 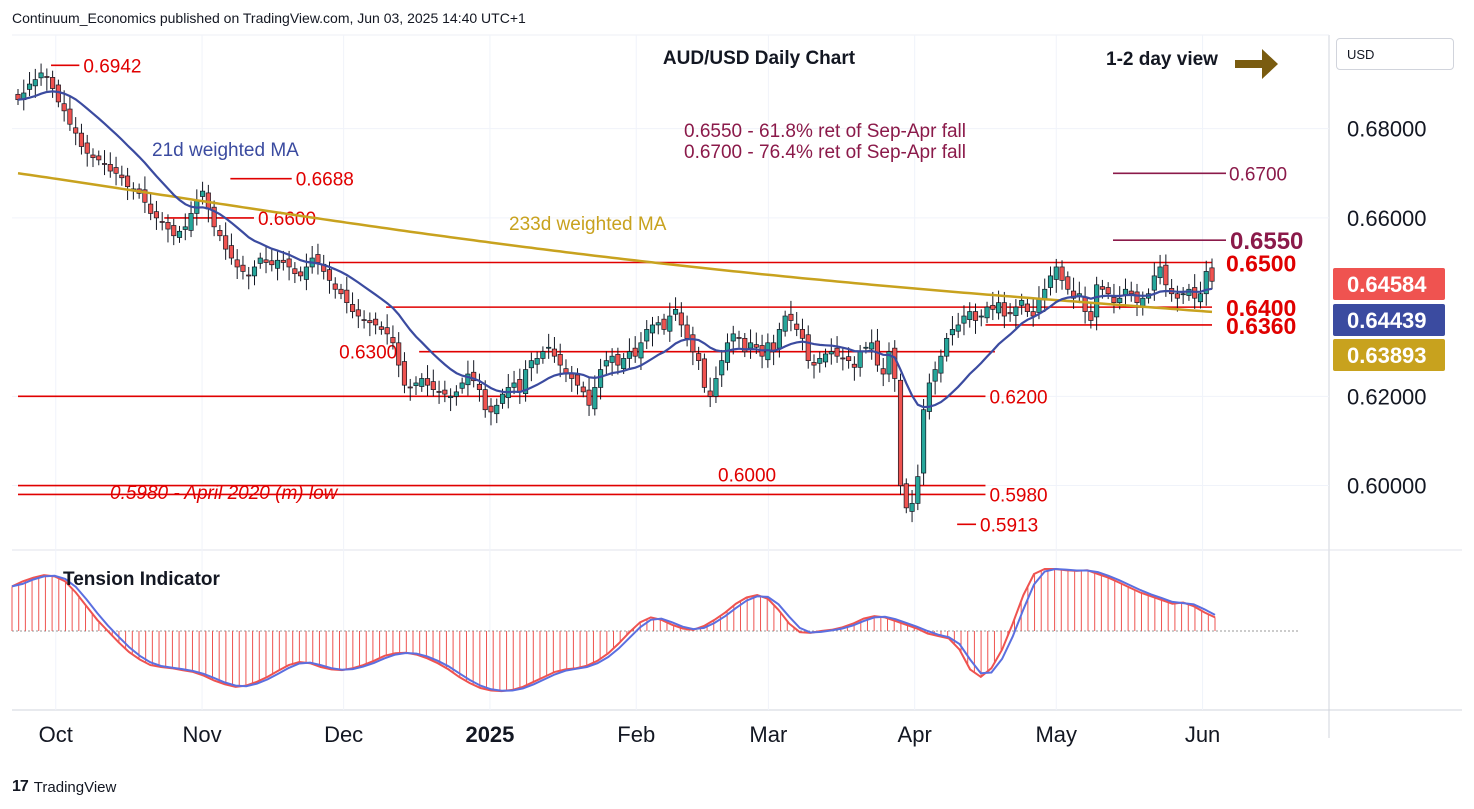 What do you see at coordinates (1387, 284) in the screenshot?
I see `price-tag-label: 0.64584` at bounding box center [1387, 284].